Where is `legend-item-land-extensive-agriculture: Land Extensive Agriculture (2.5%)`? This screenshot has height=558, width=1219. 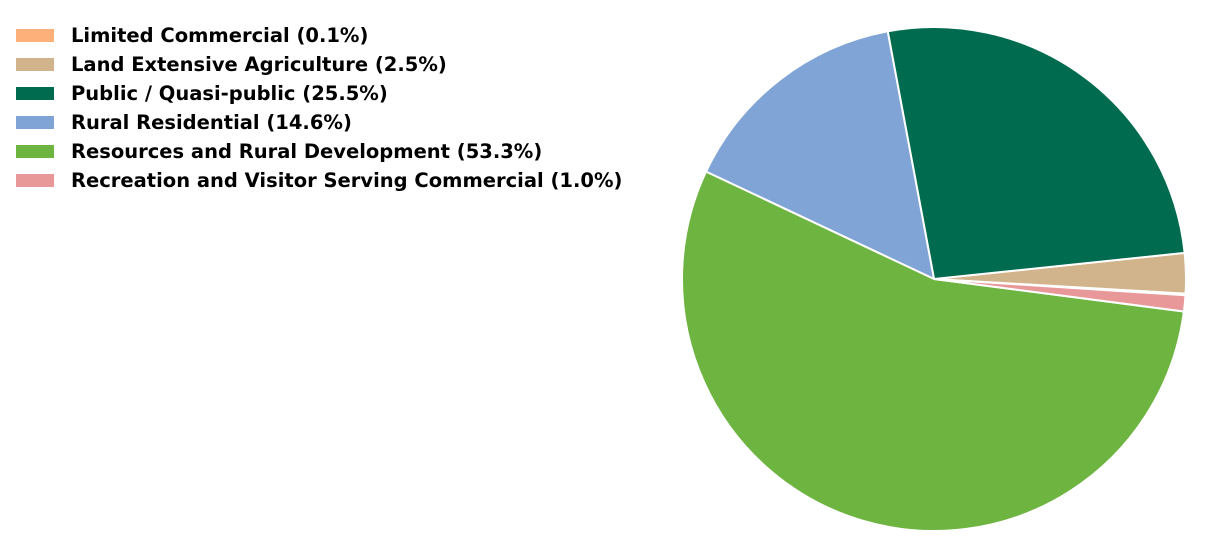 legend-item-land-extensive-agriculture: Land Extensive Agriculture (2.5%) is located at coordinates (319, 64).